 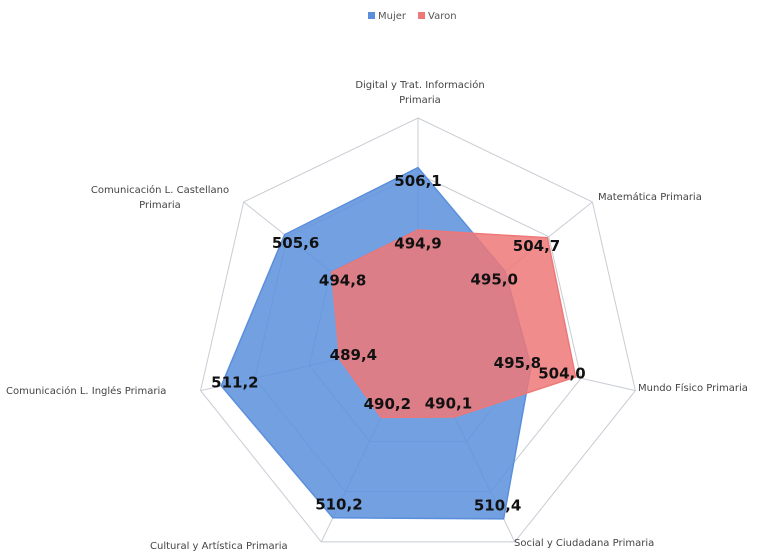 I want to click on value-label: 511,2, so click(x=234, y=382).